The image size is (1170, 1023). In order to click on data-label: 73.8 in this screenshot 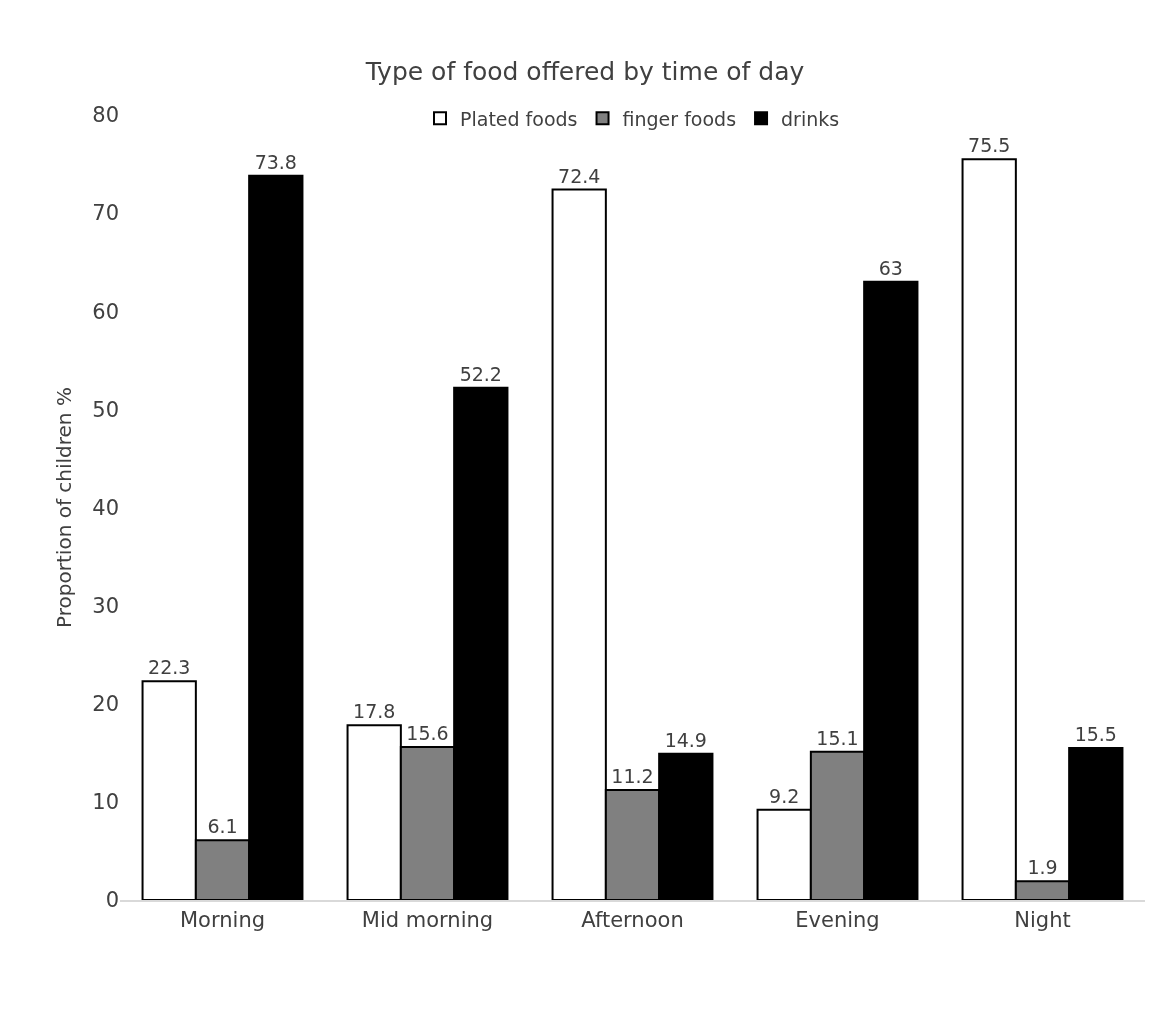, I will do `click(275, 161)`.